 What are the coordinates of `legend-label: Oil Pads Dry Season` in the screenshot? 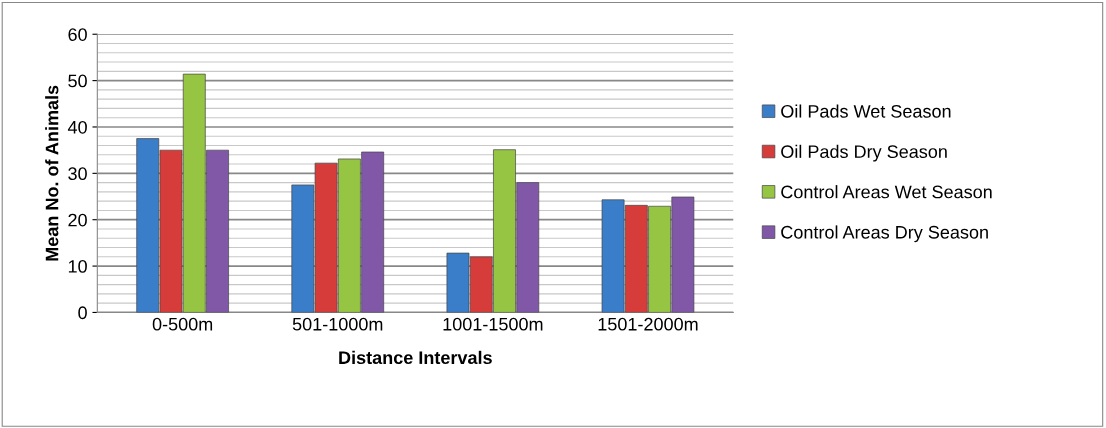 It's located at (864, 153).